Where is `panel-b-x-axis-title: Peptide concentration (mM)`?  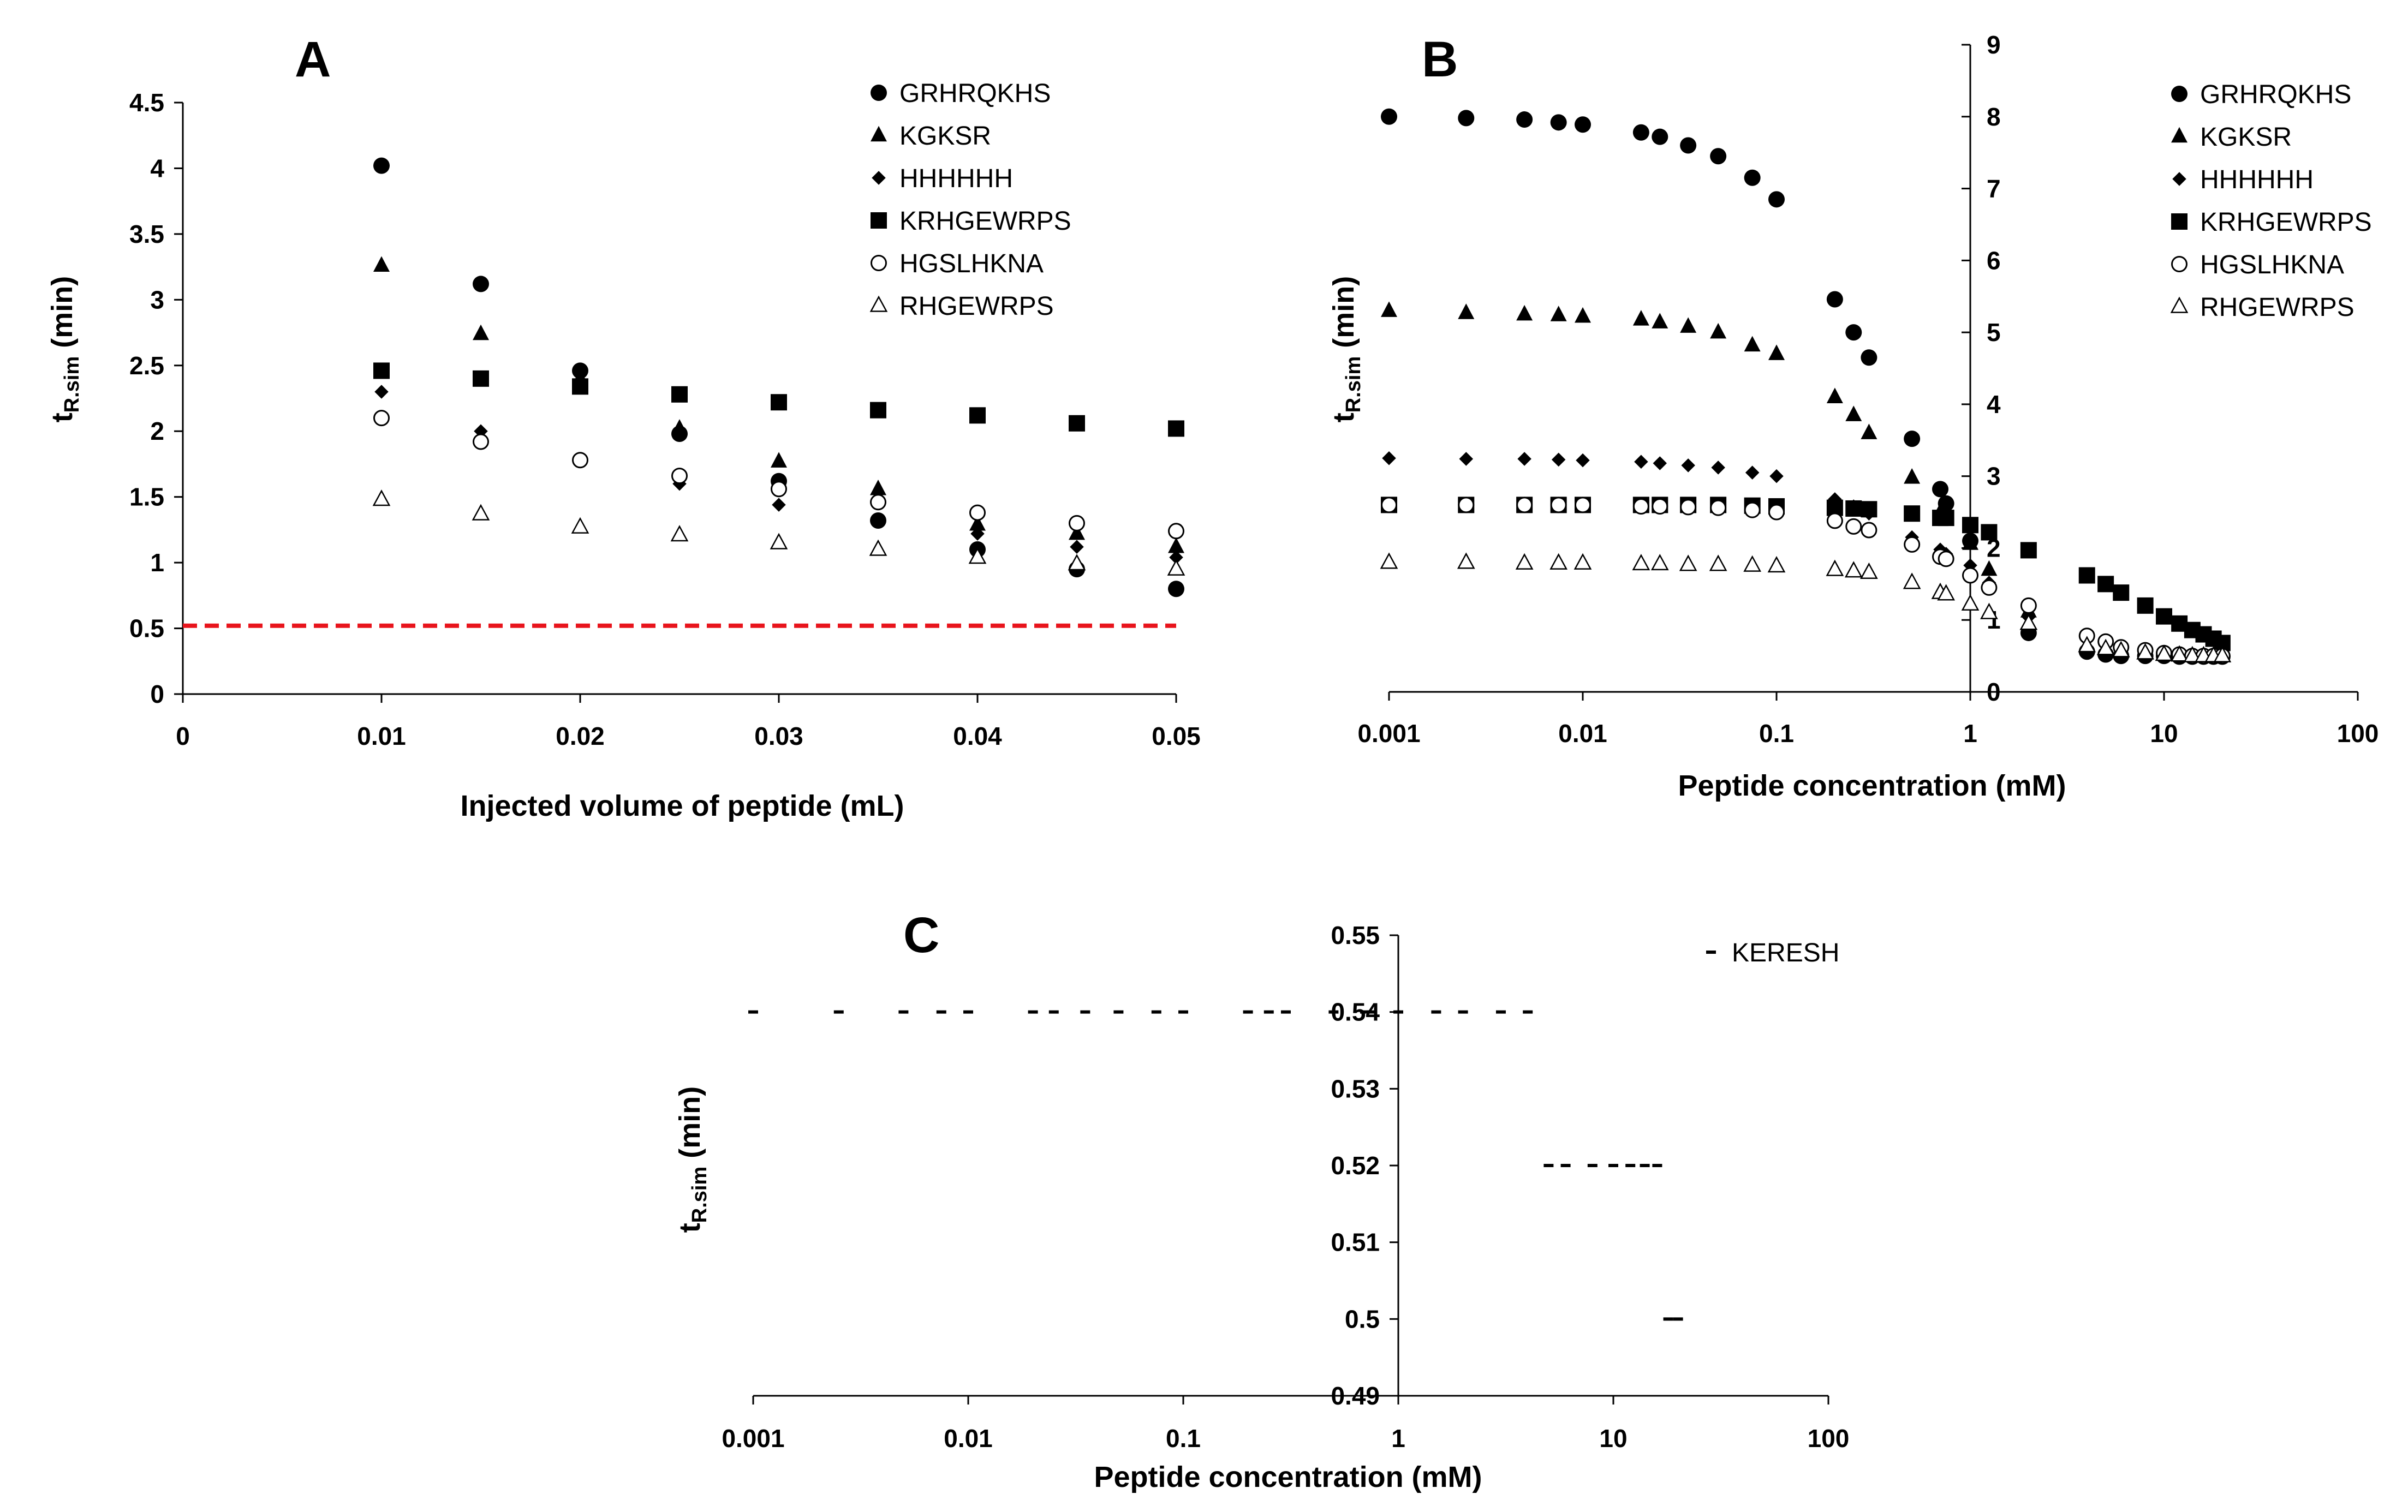
panel-b-x-axis-title: Peptide concentration (mM) is located at coordinates (1872, 785).